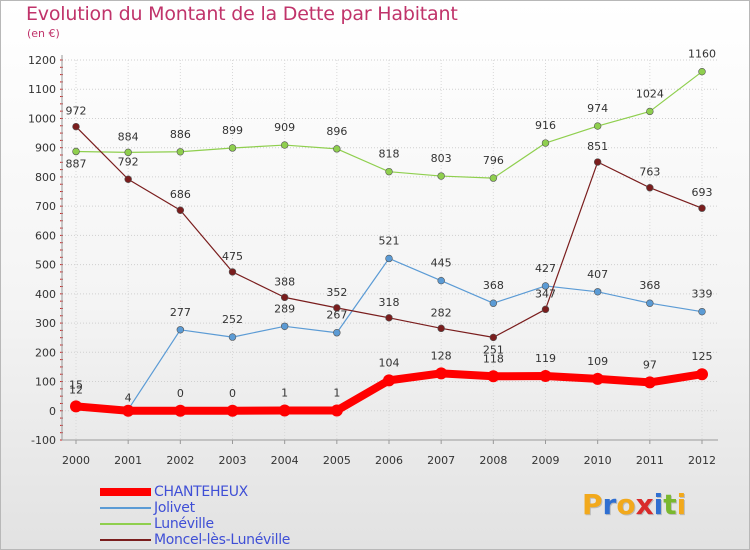 Image resolution: width=750 pixels, height=550 pixels. What do you see at coordinates (702, 54) in the screenshot?
I see `data-label: 1160` at bounding box center [702, 54].